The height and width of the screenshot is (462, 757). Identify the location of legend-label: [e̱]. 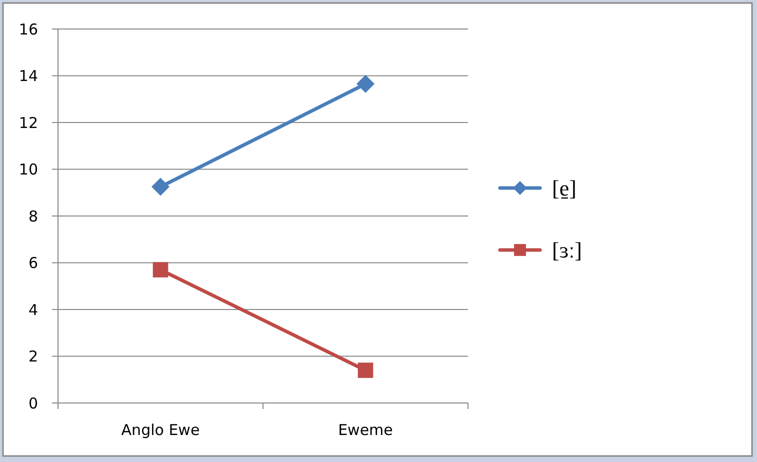
(564, 188).